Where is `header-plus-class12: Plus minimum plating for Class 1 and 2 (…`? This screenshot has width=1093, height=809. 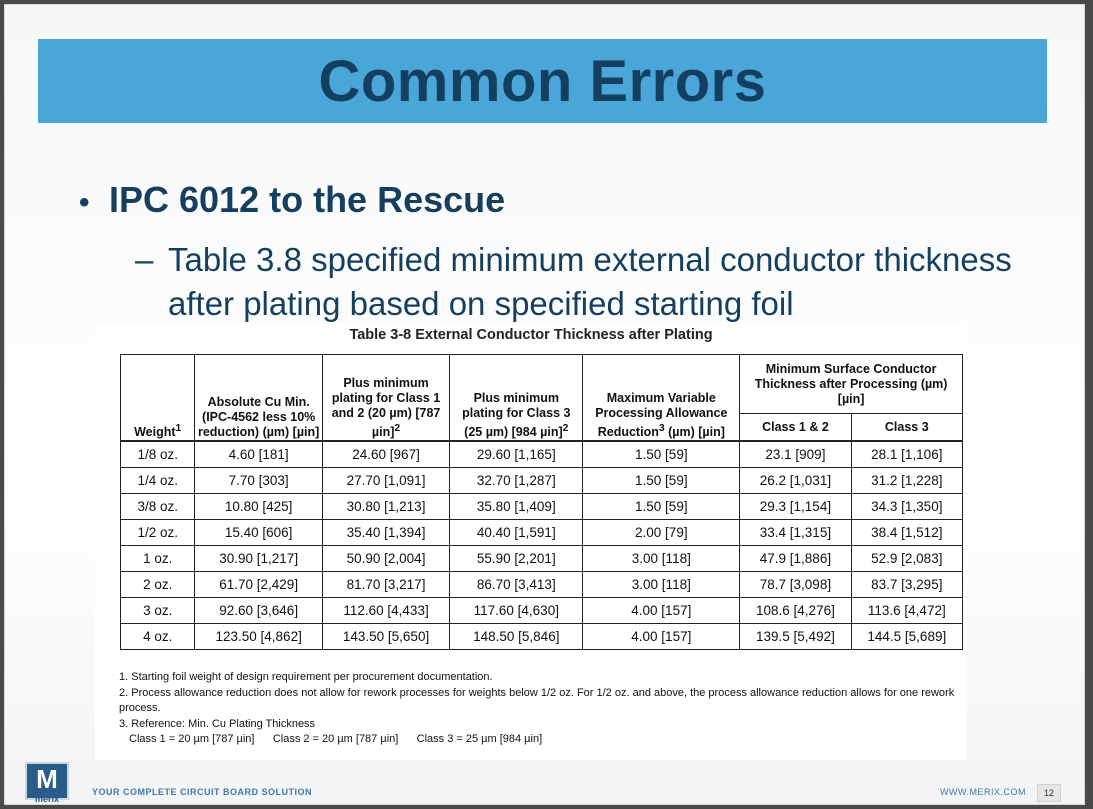
header-plus-class12: Plus minimum plating for Class 1 and 2 (… is located at coordinates (386, 398).